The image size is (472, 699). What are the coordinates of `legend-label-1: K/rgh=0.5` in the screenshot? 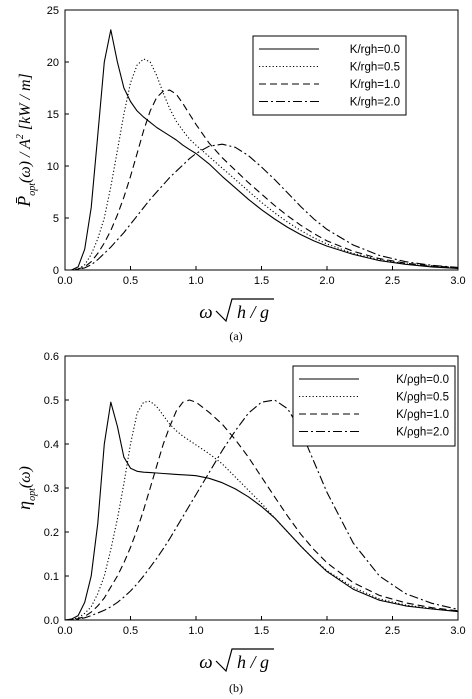 It's located at (375, 68).